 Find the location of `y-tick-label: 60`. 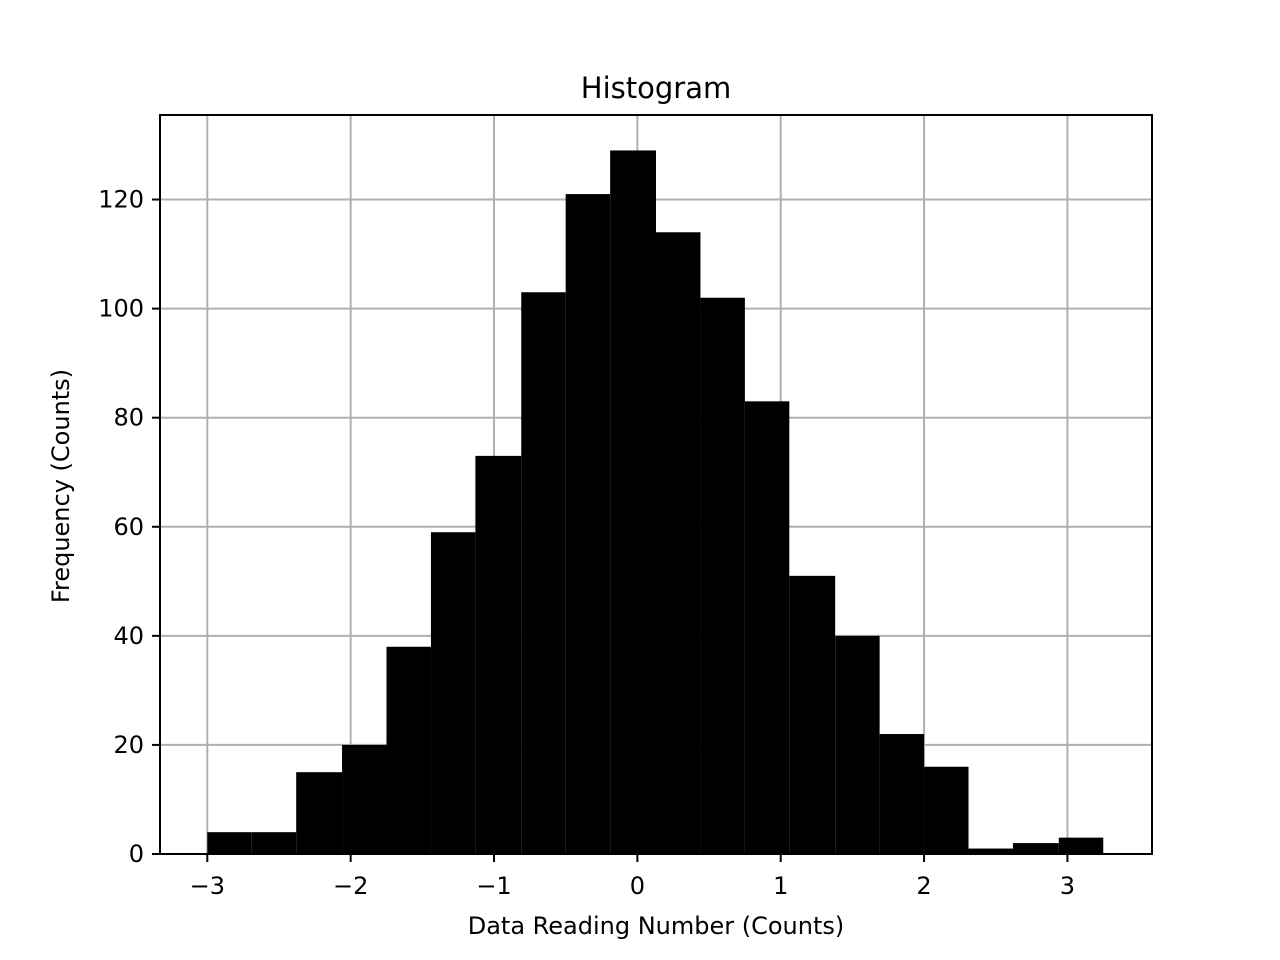

y-tick-label: 60 is located at coordinates (128, 527).